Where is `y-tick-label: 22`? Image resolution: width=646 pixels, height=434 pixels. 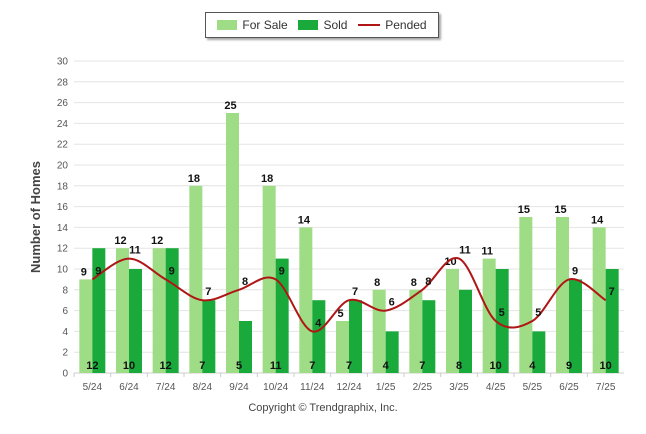
y-tick-label: 22 is located at coordinates (63, 145).